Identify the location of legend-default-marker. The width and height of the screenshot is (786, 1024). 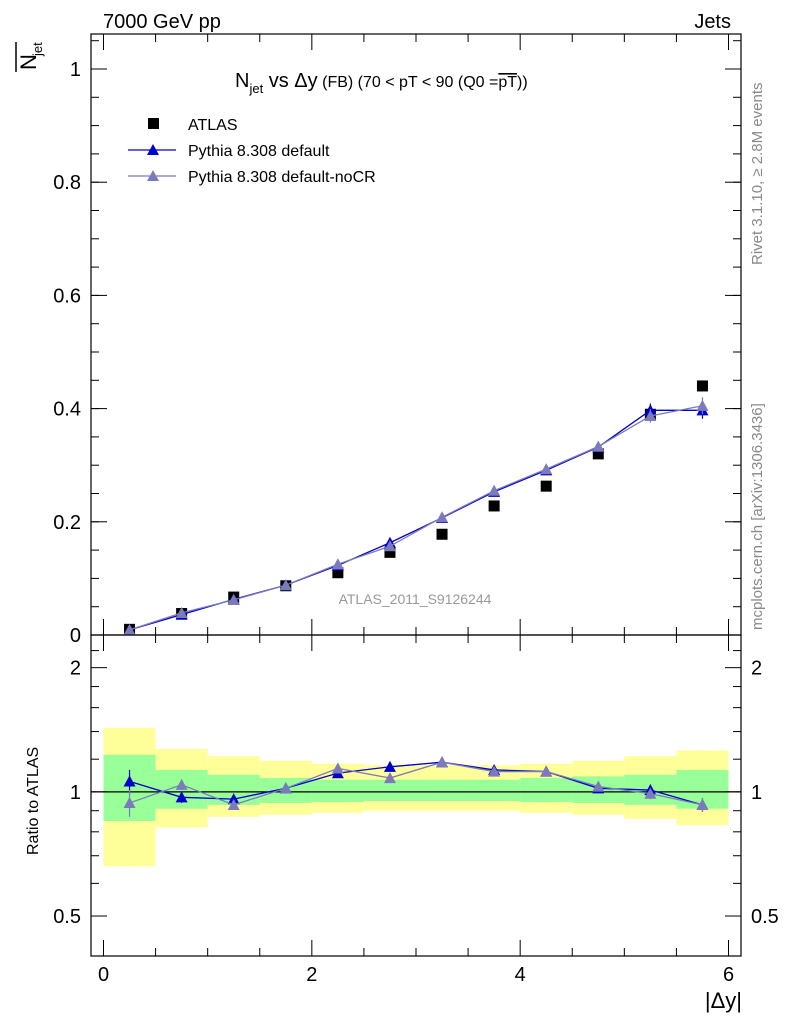
(153, 149).